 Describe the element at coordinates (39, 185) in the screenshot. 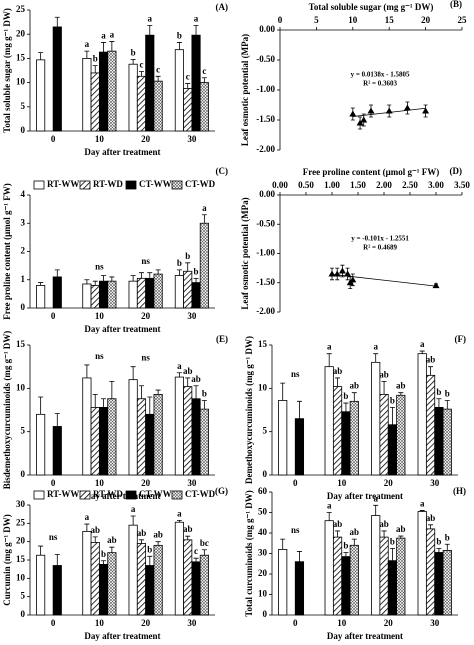

I see `legend-swatch` at that location.